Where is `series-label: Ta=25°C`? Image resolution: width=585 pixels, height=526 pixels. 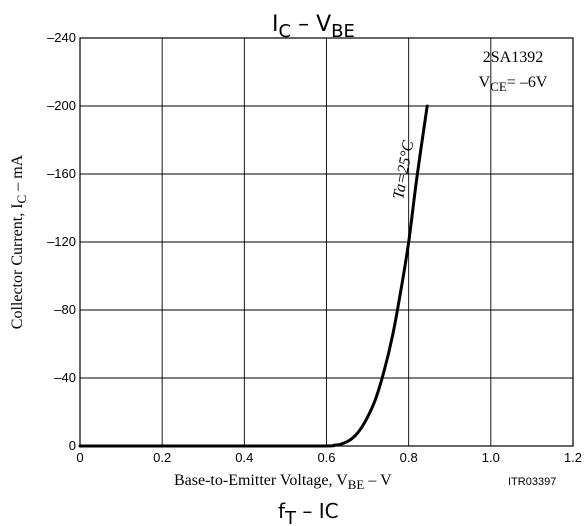 series-label: Ta=25°C is located at coordinates (403, 170).